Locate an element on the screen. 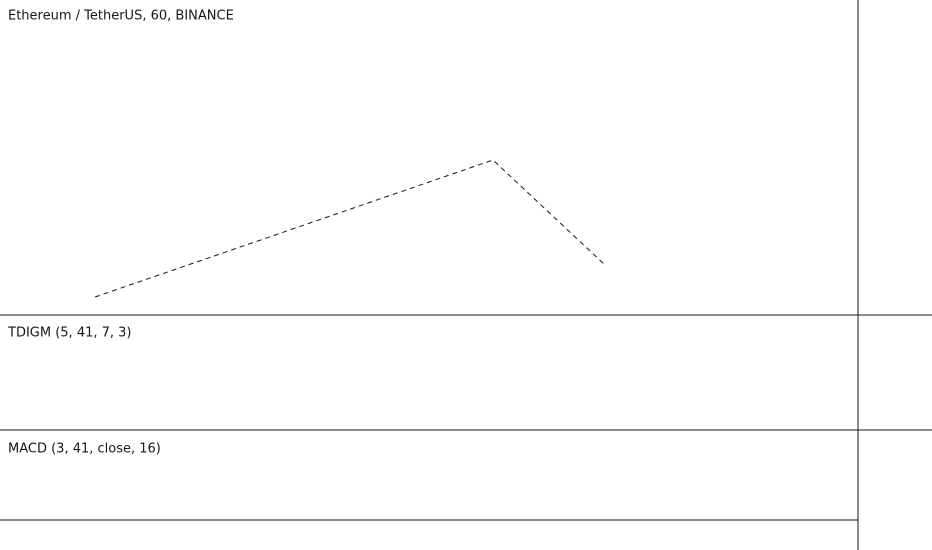  pattern-line is located at coordinates (350, 228).